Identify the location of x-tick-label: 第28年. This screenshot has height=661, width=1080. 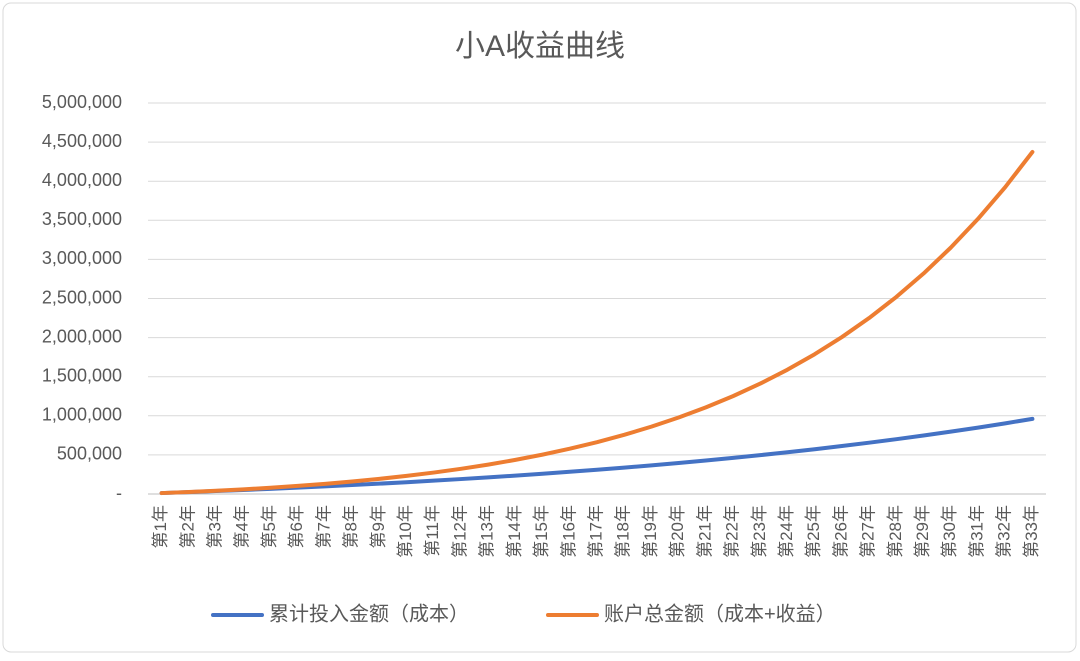
(895, 531).